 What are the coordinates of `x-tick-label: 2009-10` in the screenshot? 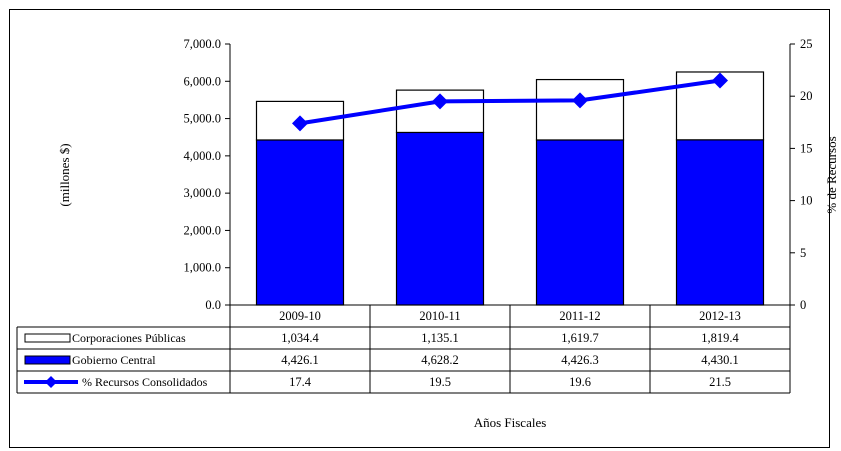 It's located at (300, 316).